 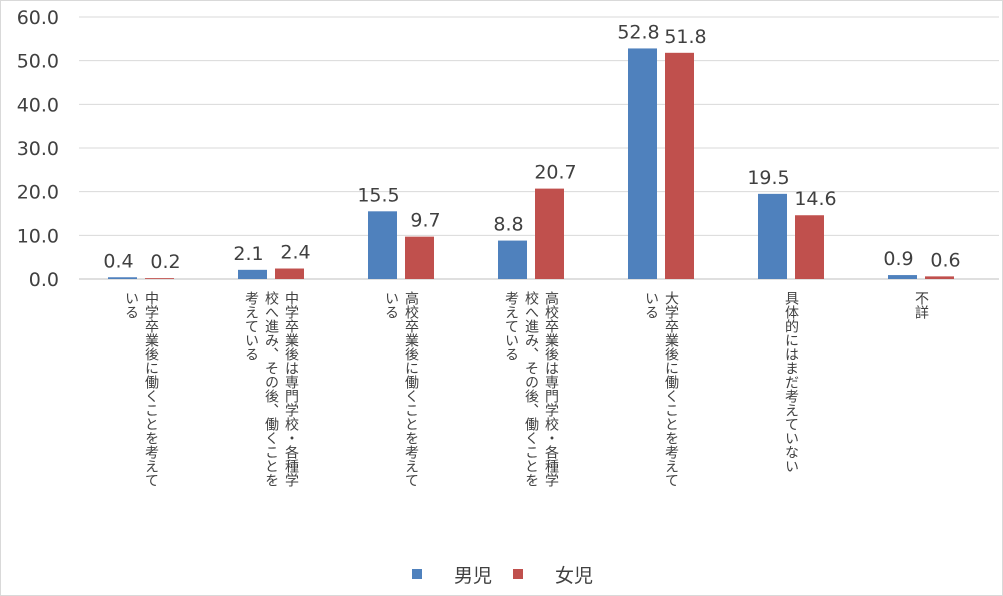 I want to click on data-label: 19.5, so click(x=768, y=178).